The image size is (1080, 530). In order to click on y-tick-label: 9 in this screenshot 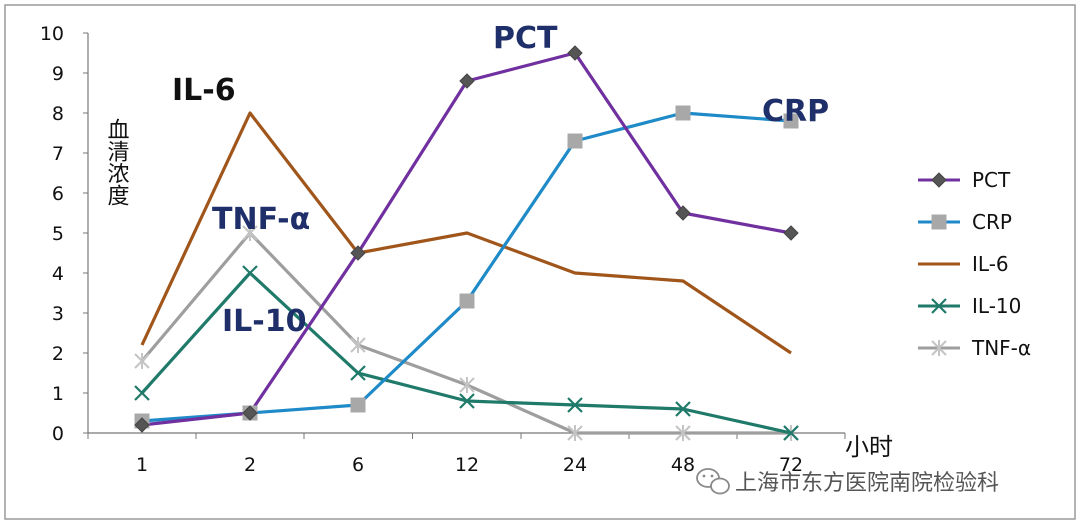, I will do `click(58, 74)`.